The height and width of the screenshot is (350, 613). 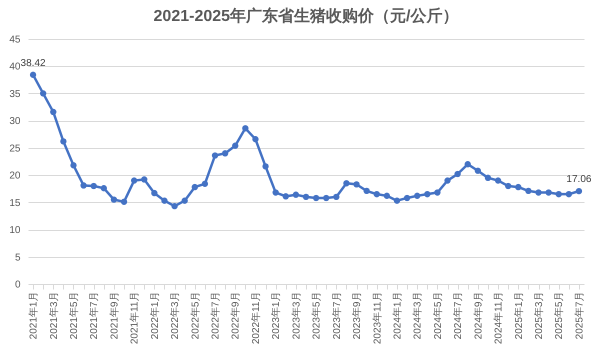 What do you see at coordinates (458, 316) in the screenshot?
I see `x-tick-label: 2024年7月` at bounding box center [458, 316].